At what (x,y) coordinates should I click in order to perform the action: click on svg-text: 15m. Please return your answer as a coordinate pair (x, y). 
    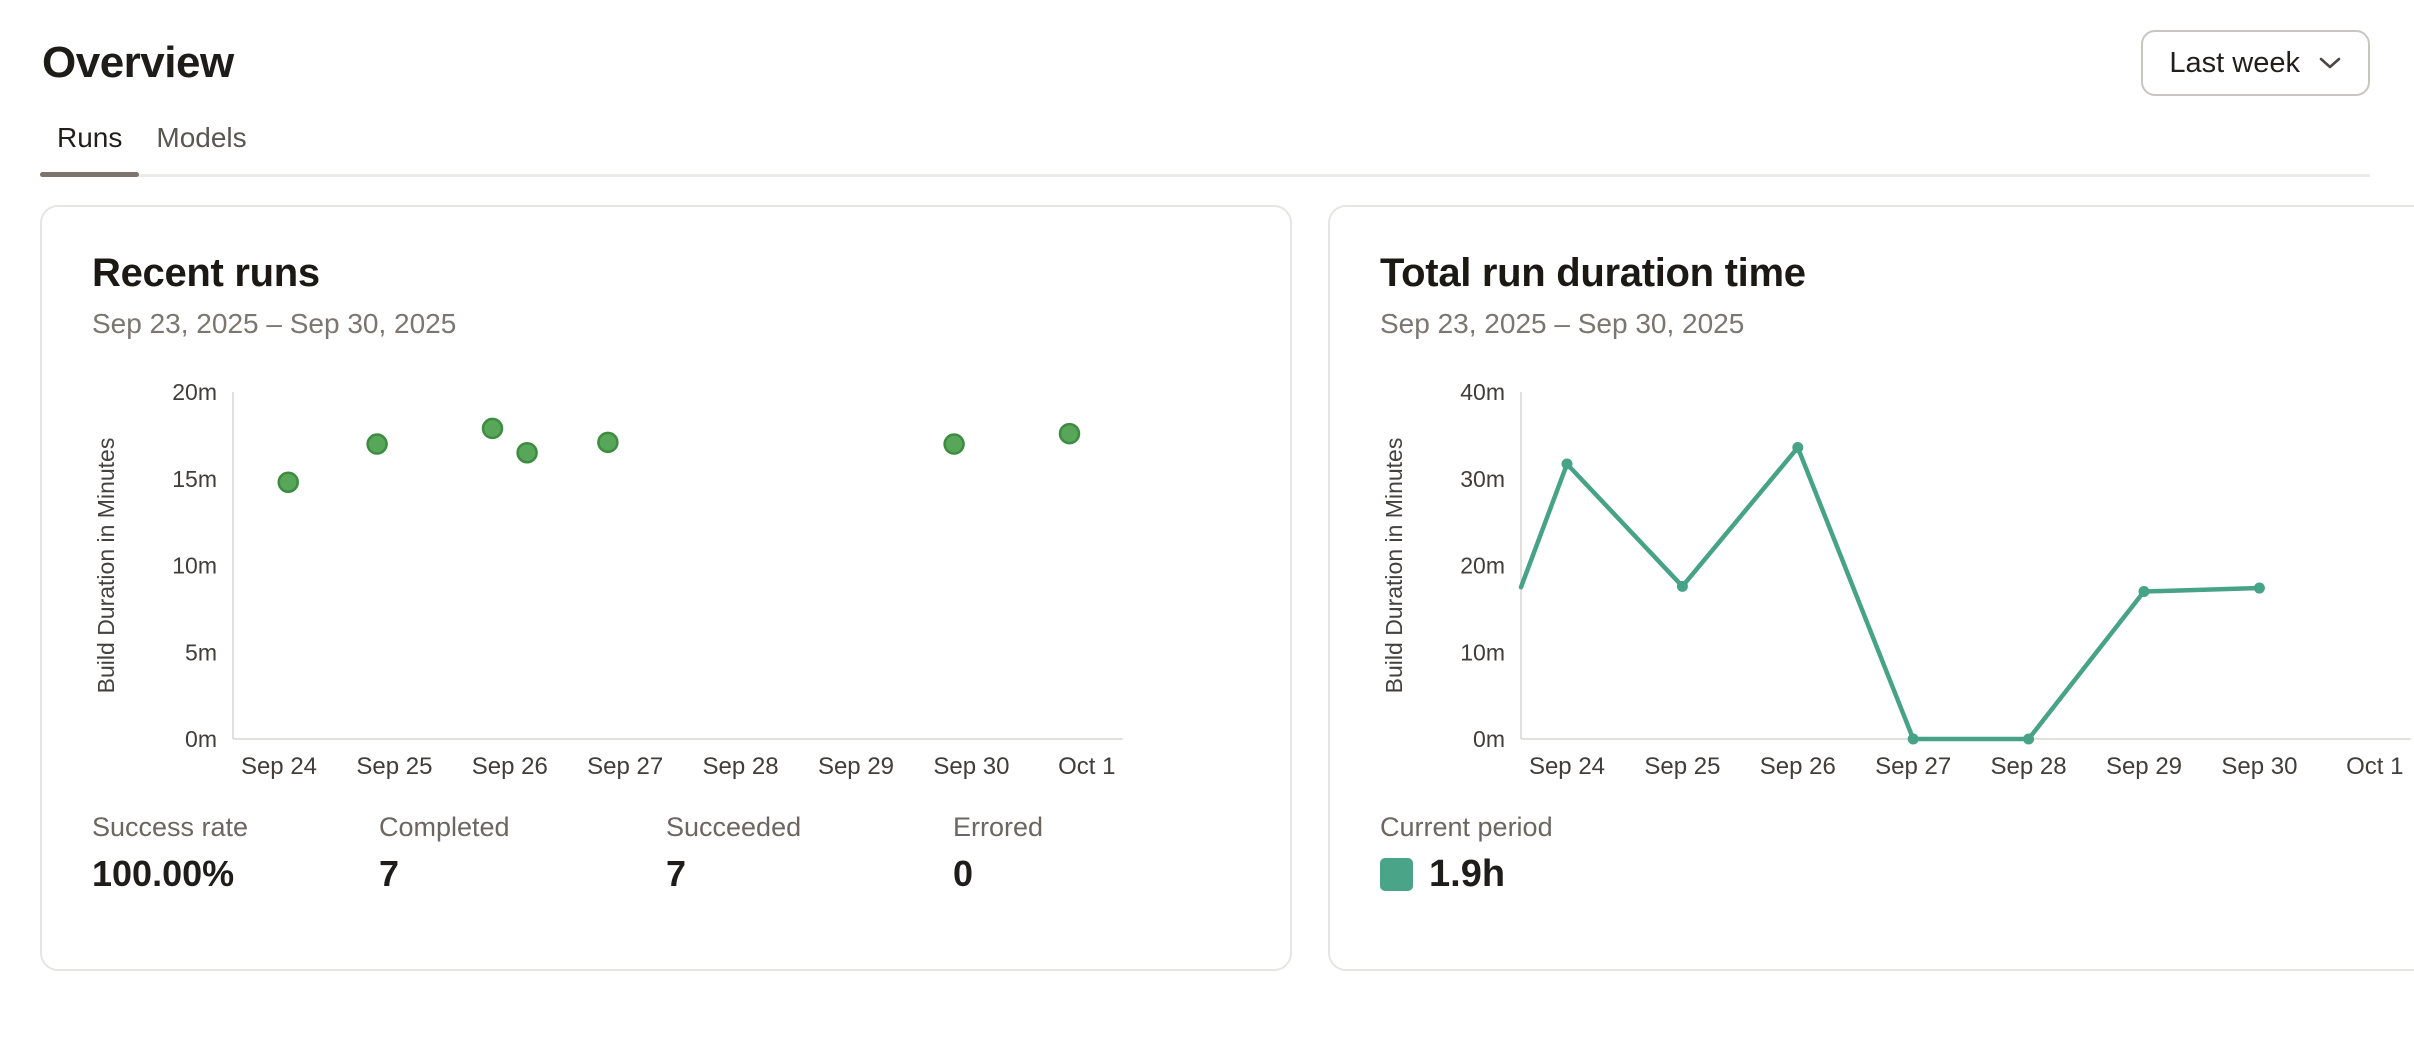
    Looking at the image, I should click on (194, 479).